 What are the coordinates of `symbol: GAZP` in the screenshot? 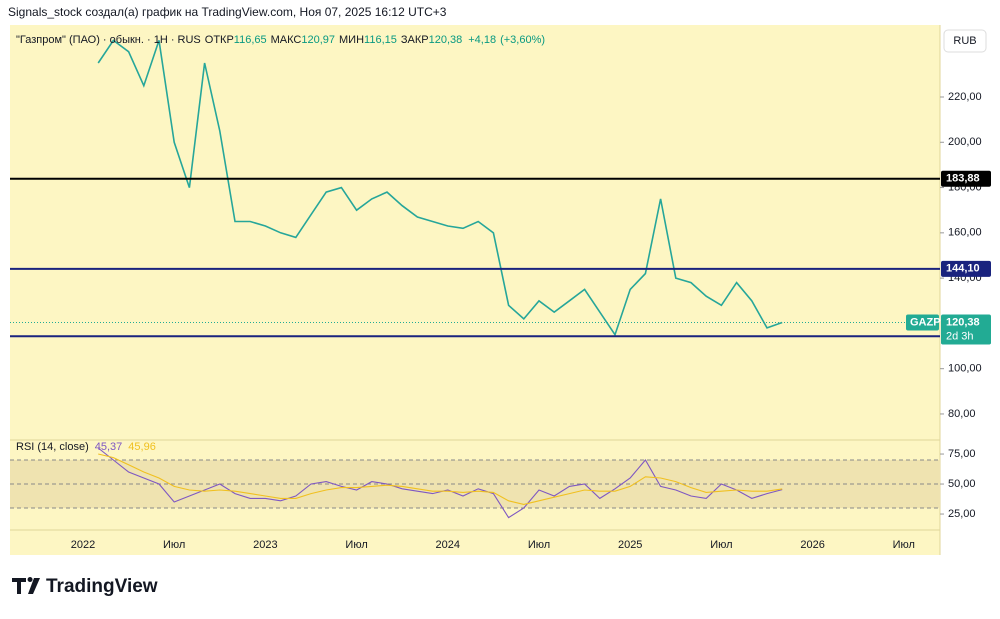 It's located at (925, 322).